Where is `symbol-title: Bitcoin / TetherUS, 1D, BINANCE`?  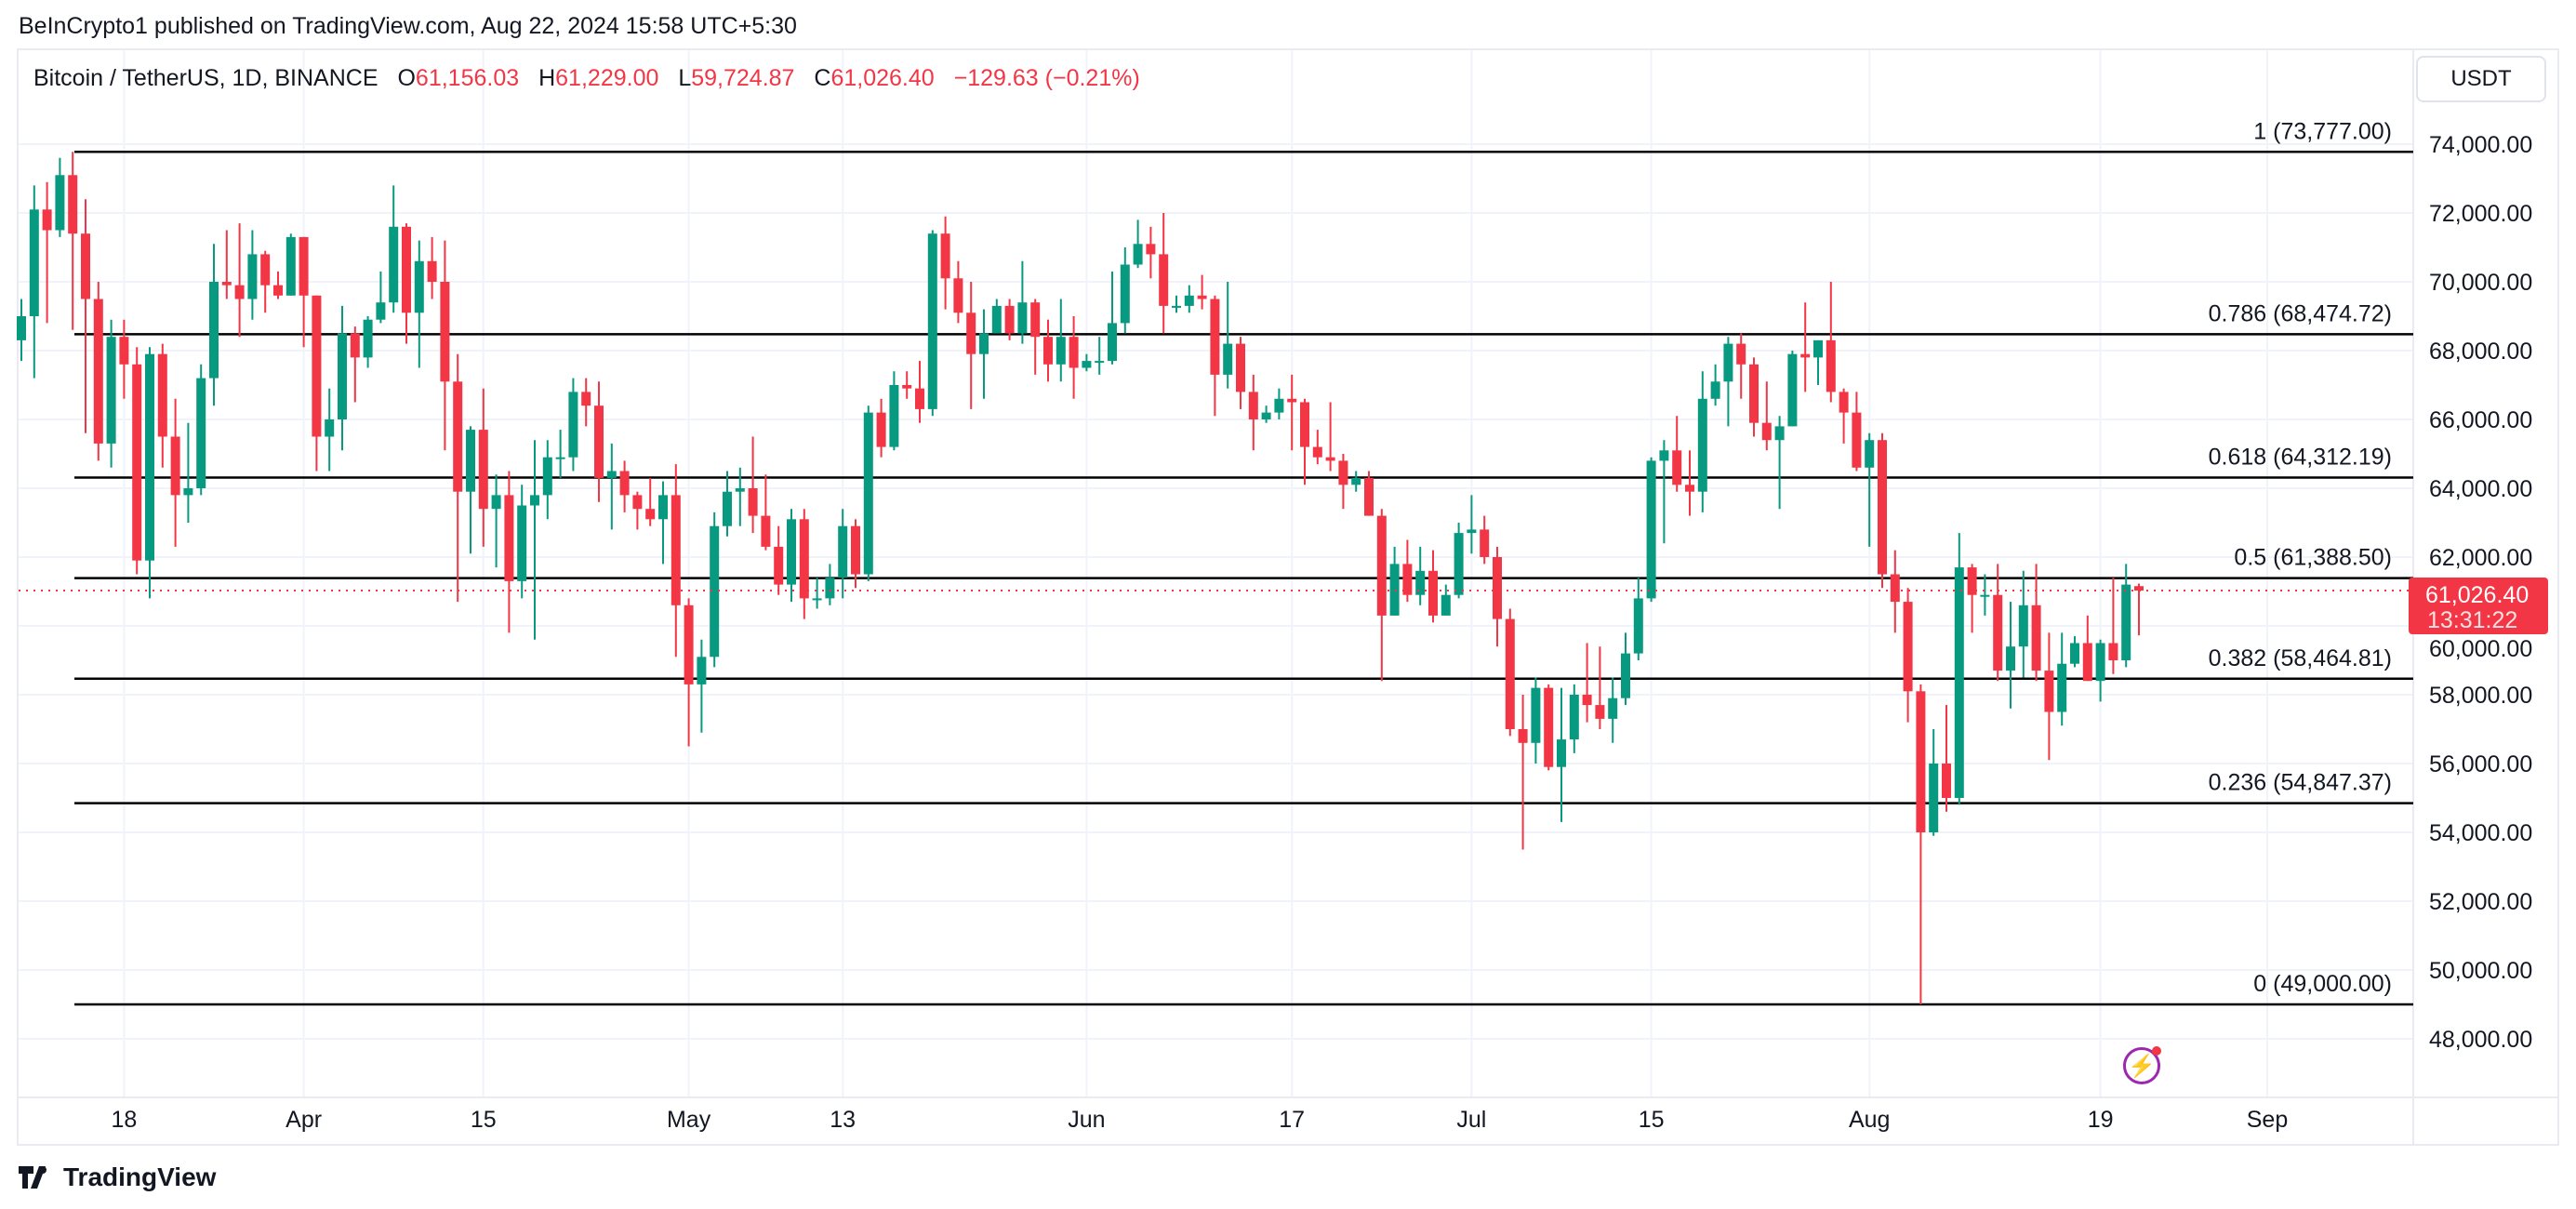
symbol-title: Bitcoin / TetherUS, 1D, BINANCE is located at coordinates (205, 78).